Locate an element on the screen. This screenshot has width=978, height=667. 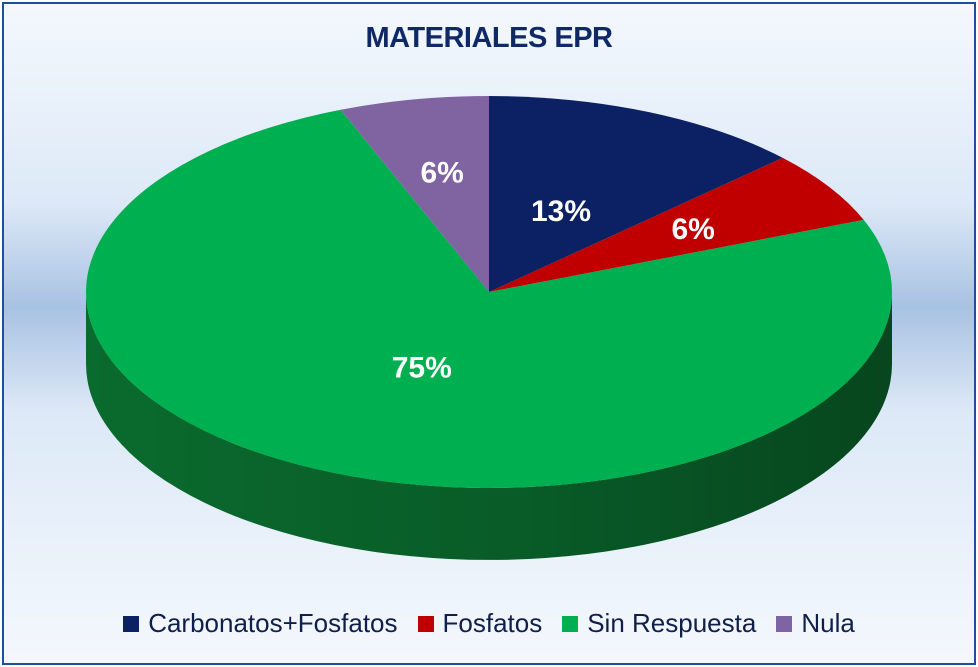
slice-fosfatos is located at coordinates (676, 224).